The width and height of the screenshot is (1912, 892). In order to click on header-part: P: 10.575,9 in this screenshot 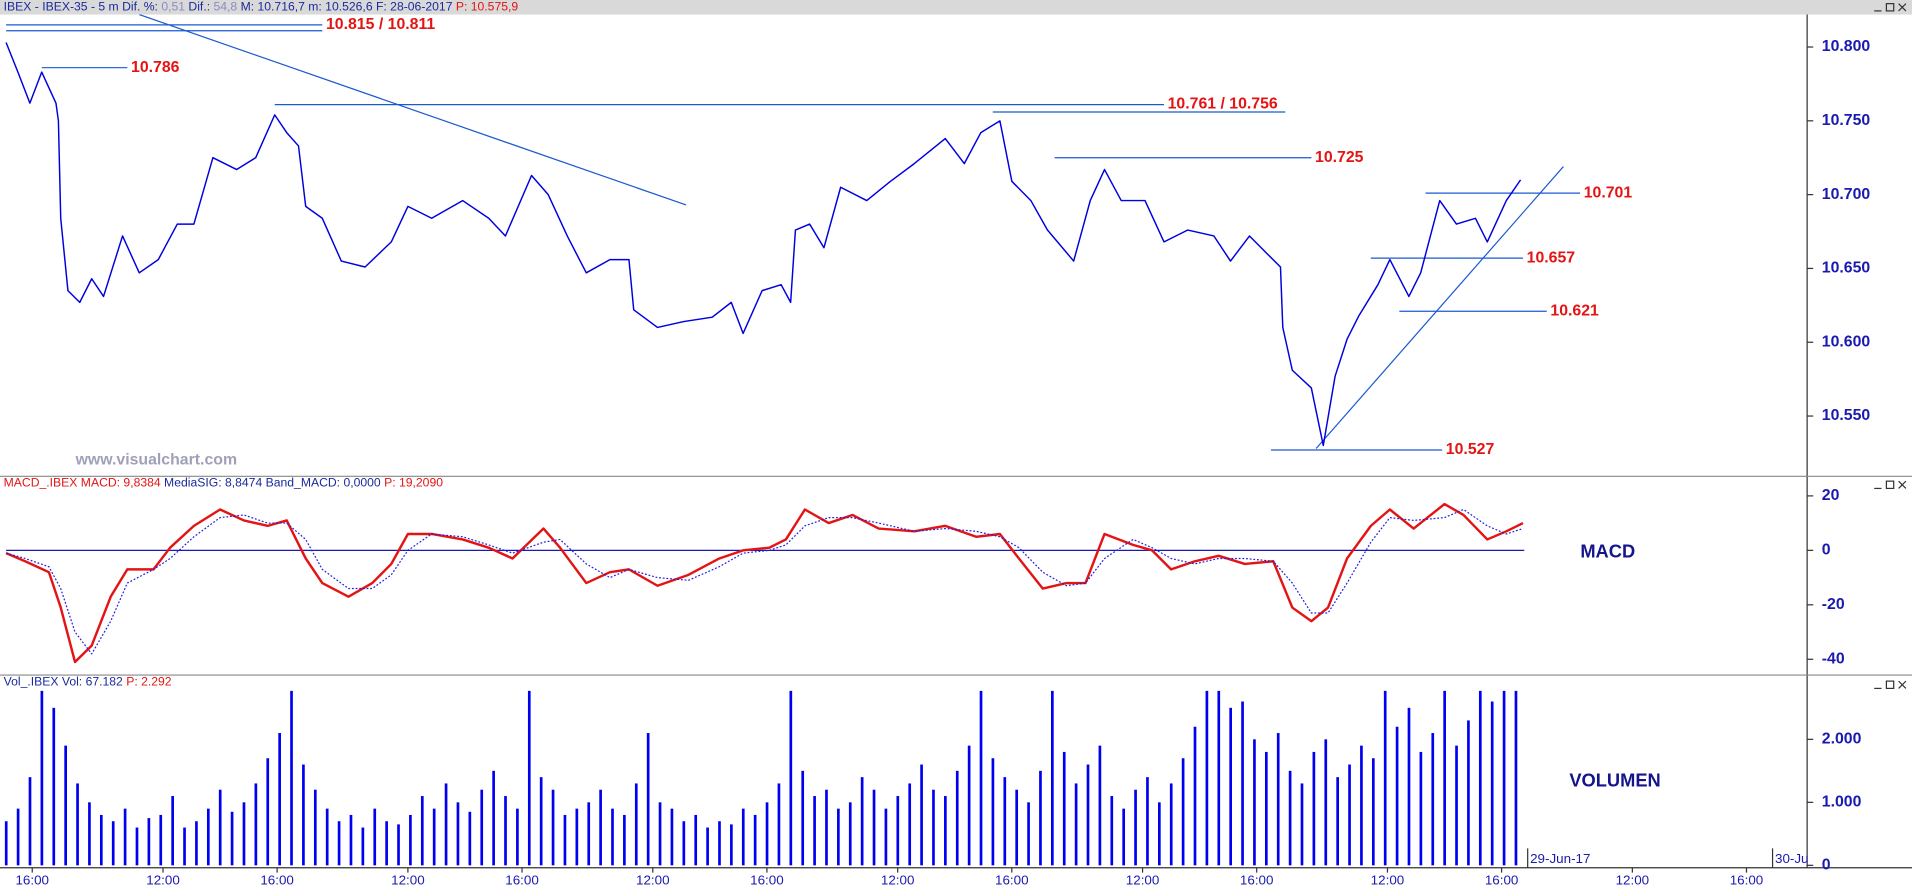, I will do `click(487, 6)`.